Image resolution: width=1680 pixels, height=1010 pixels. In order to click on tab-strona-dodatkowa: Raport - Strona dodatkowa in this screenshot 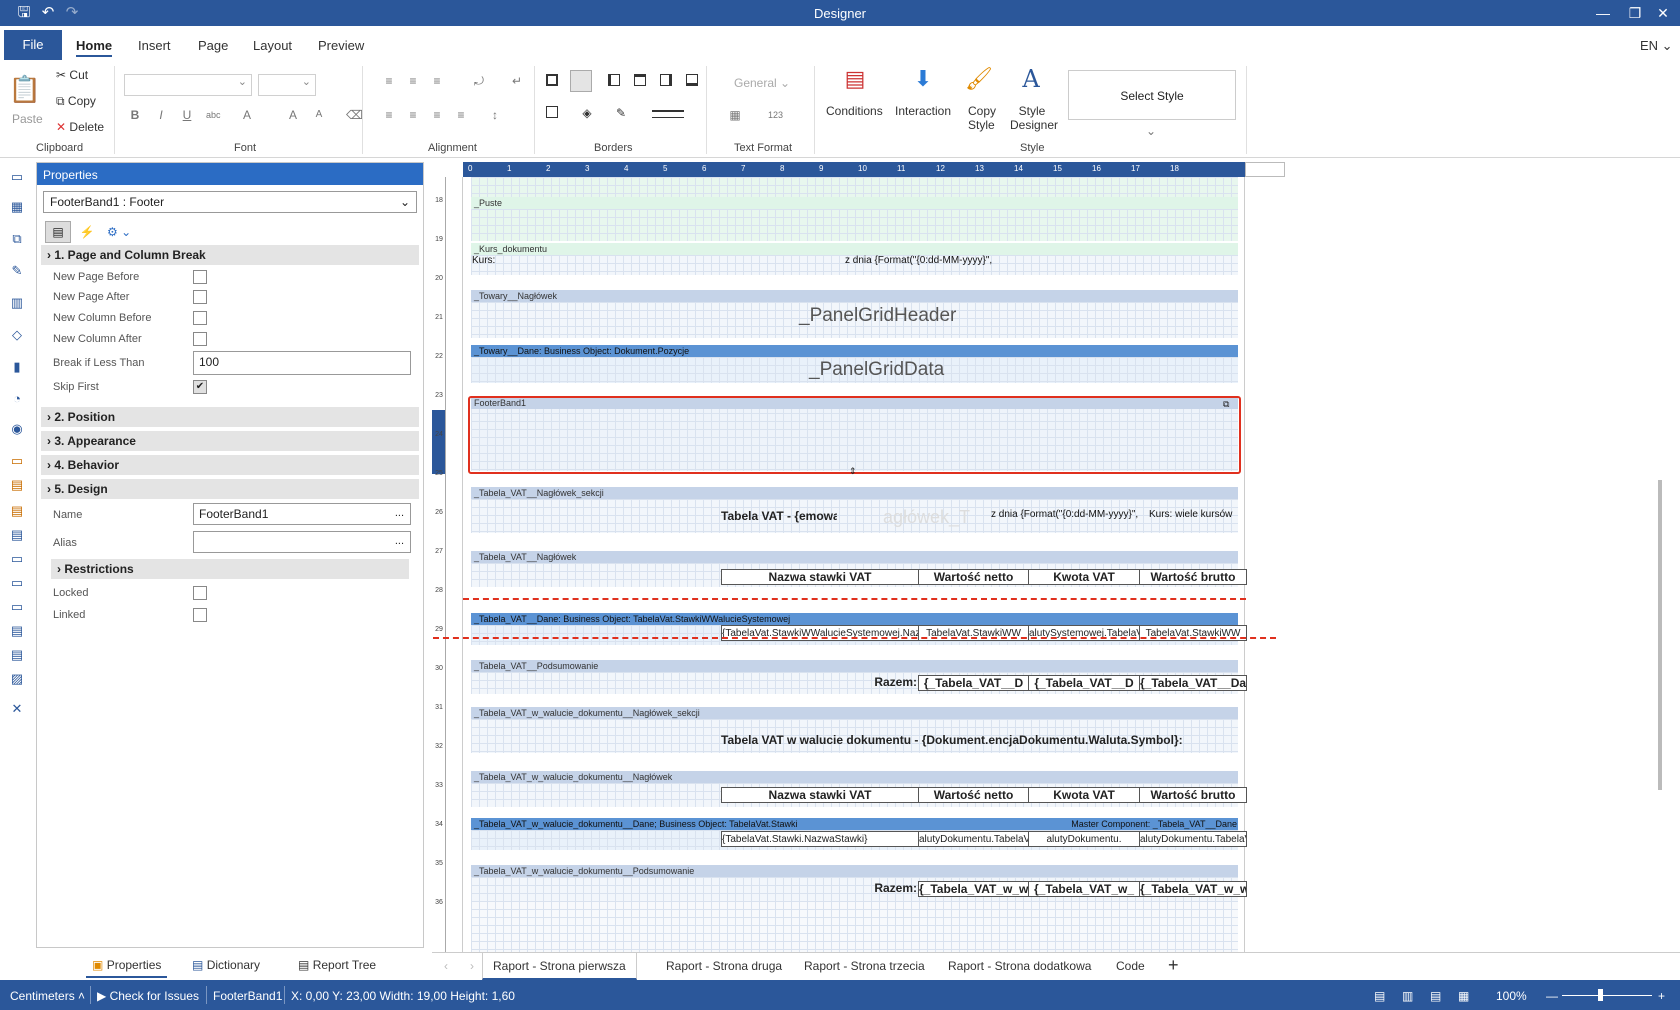, I will do `click(1020, 966)`.